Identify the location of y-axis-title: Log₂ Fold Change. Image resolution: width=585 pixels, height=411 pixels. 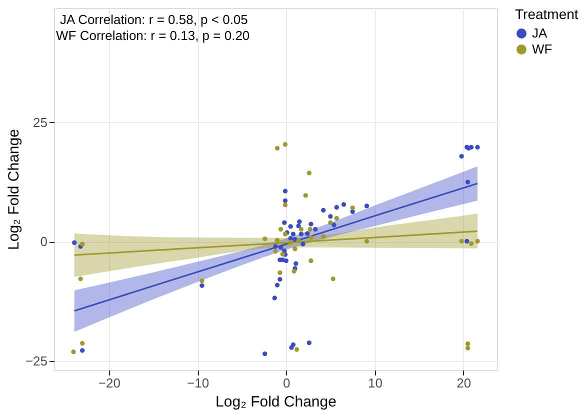
(13, 189).